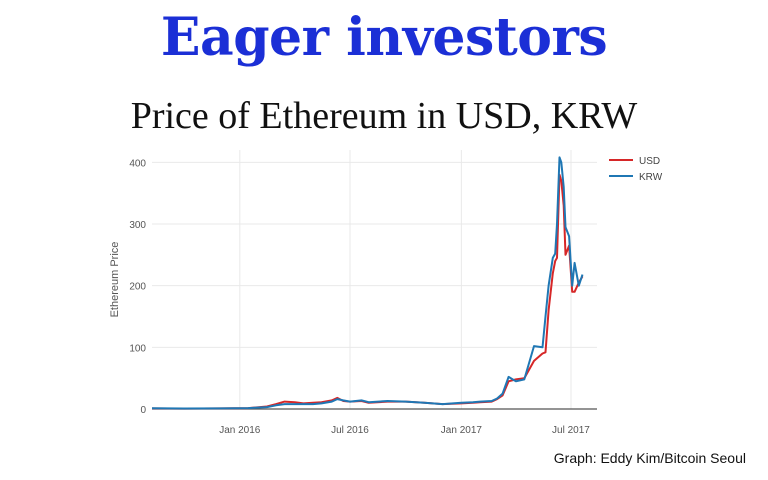 The image size is (768, 480). What do you see at coordinates (137, 348) in the screenshot?
I see `y-tick-label: 100` at bounding box center [137, 348].